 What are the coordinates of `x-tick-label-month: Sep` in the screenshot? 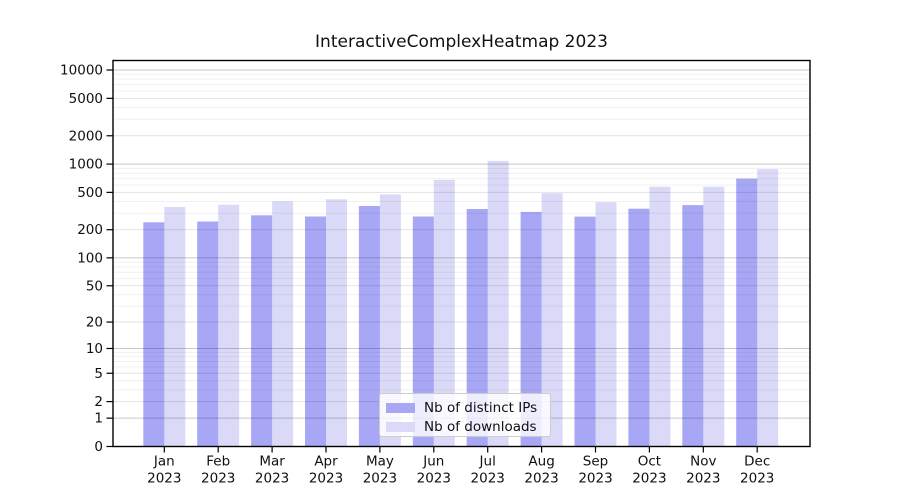 It's located at (595, 462).